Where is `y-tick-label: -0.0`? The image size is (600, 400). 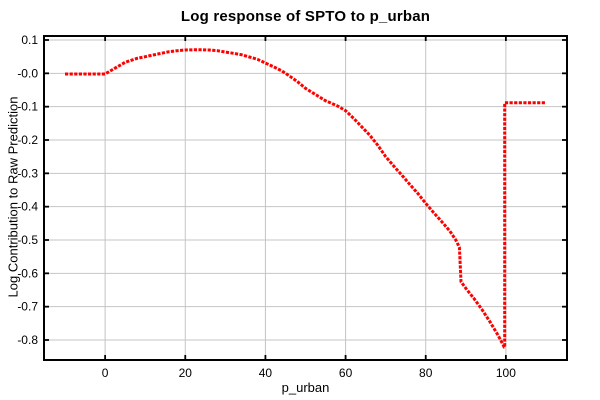
y-tick-label: -0.0 is located at coordinates (27, 73).